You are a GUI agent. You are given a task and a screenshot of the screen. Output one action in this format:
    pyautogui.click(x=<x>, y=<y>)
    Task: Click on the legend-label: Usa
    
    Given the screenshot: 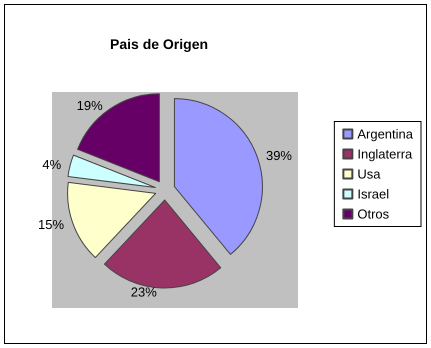 What is the action you would take?
    pyautogui.click(x=369, y=174)
    